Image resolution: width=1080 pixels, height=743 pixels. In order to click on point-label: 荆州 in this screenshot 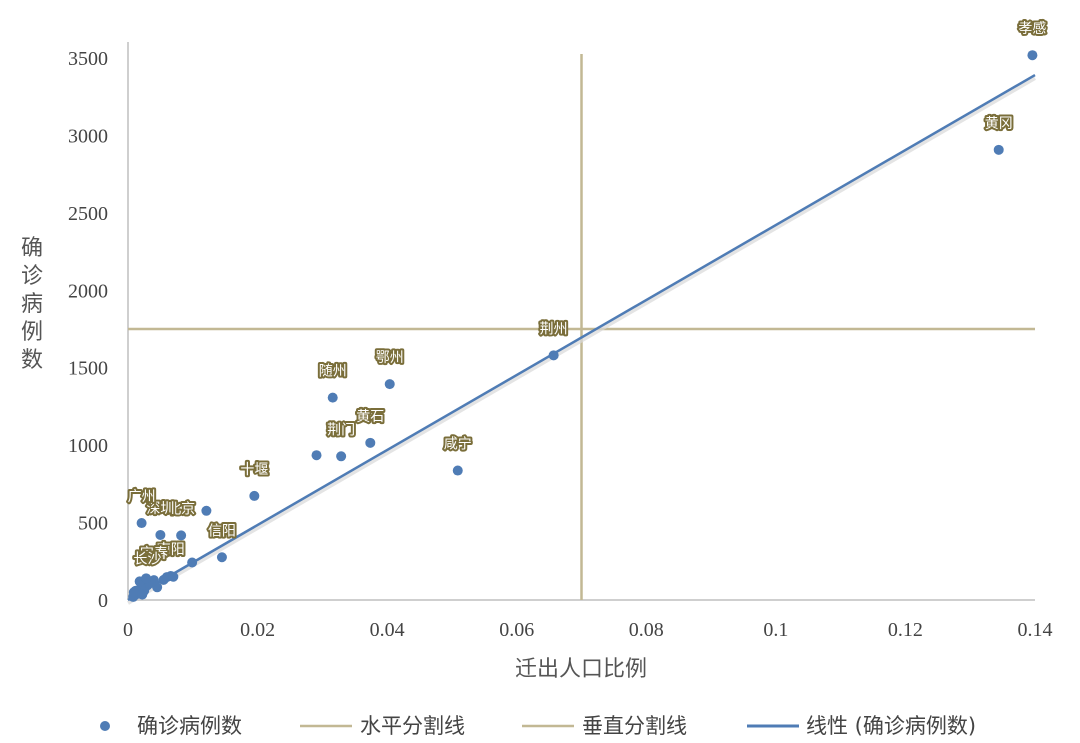, I will do `click(554, 329)`.